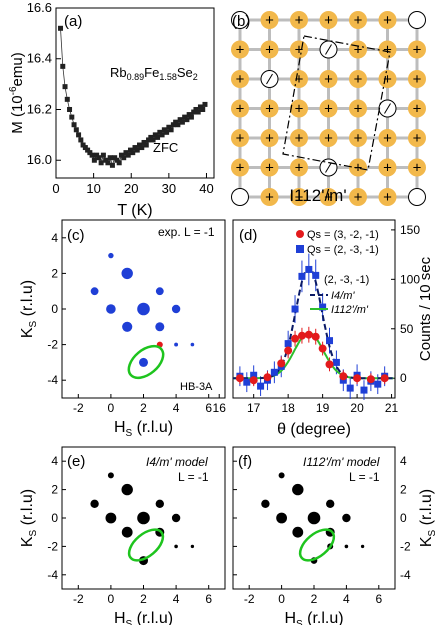 The image size is (439, 625). Describe the element at coordinates (407, 329) in the screenshot. I see `y-tick-label: 50` at that location.